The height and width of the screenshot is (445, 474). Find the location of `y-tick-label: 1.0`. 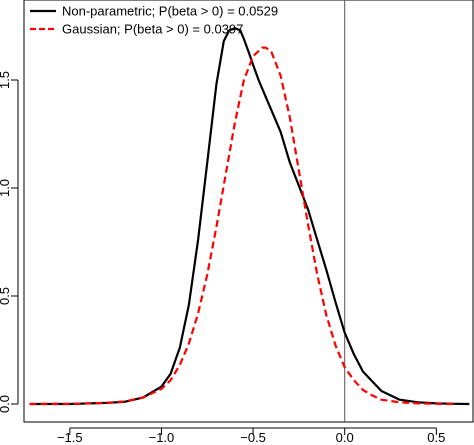

y-tick-label: 1.0 is located at coordinates (6, 188).